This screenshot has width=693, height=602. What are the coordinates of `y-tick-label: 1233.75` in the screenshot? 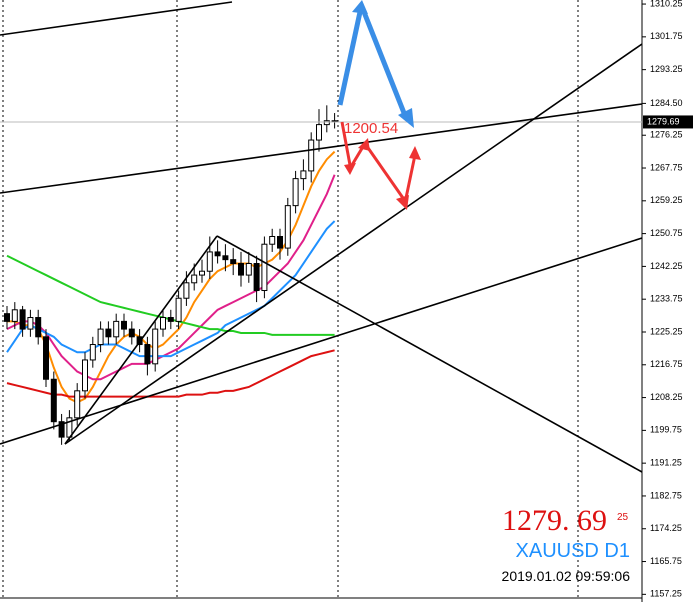 It's located at (666, 299).